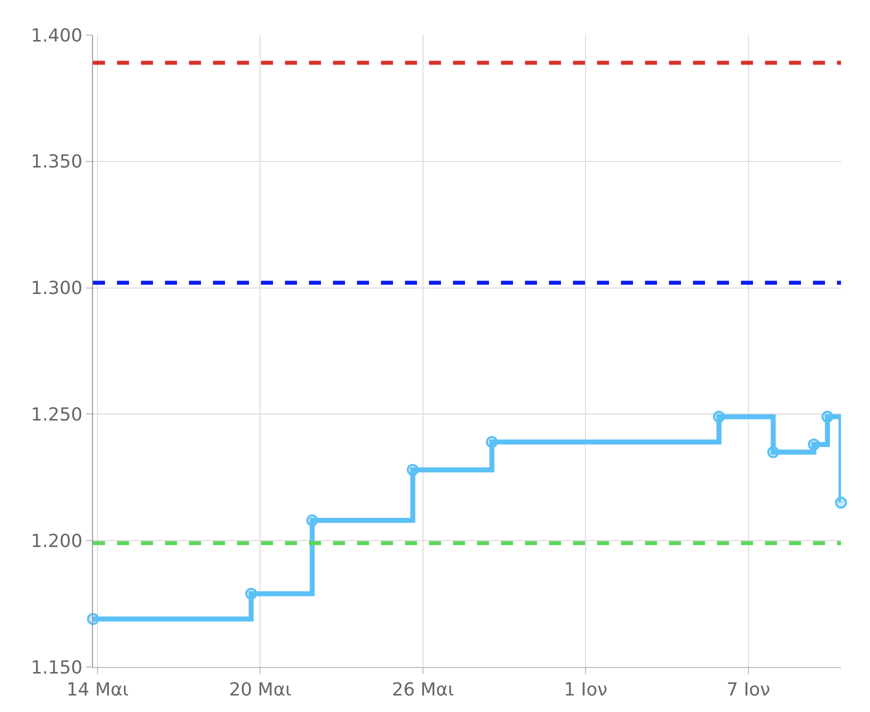 The width and height of the screenshot is (870, 712). What do you see at coordinates (56, 35) in the screenshot?
I see `y-tick-label: 1.400` at bounding box center [56, 35].